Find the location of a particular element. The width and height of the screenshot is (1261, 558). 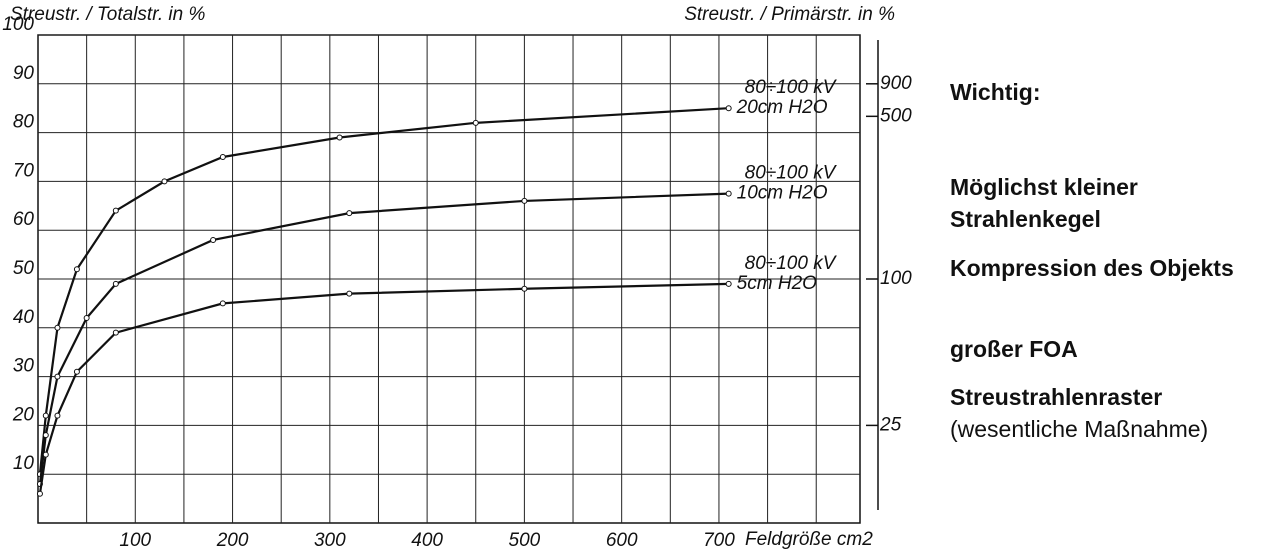

x-tick-label: 700 is located at coordinates (719, 540).